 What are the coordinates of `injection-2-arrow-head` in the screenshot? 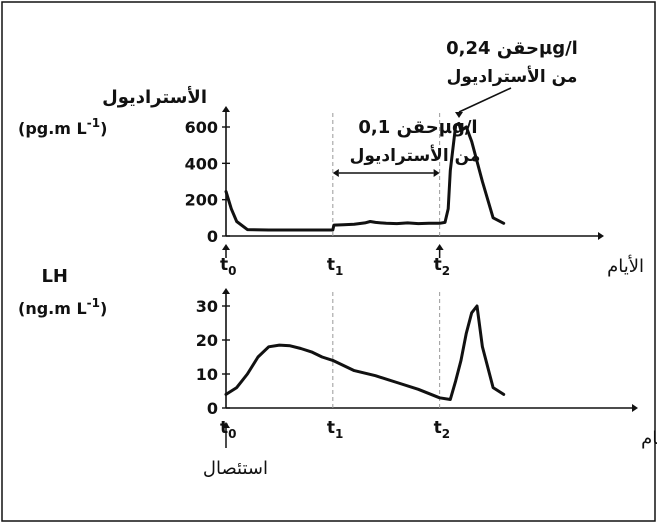 It's located at (459, 115).